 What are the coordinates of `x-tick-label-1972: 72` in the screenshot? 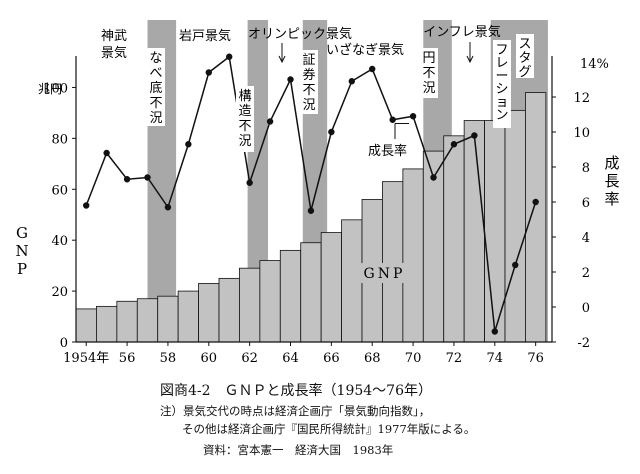 It's located at (454, 358).